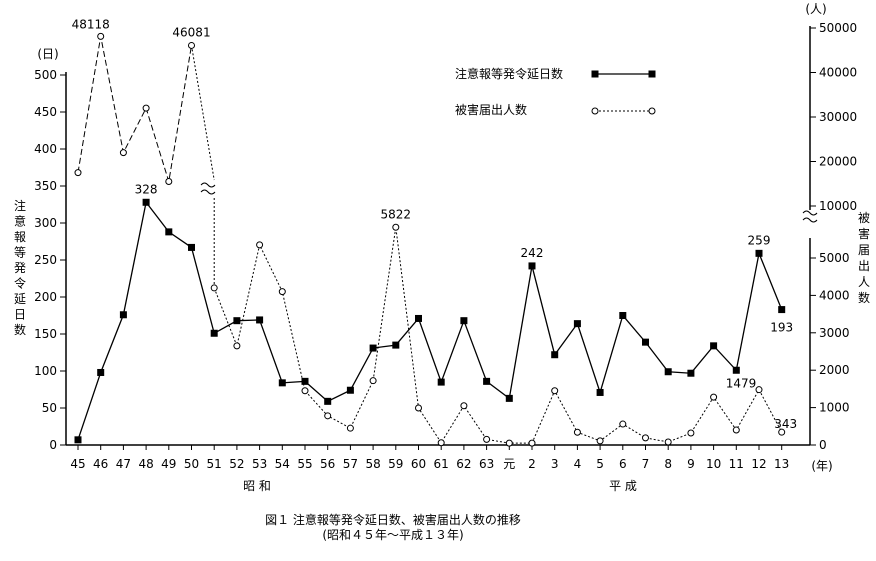 The height and width of the screenshot is (561, 876). Describe the element at coordinates (864, 266) in the screenshot. I see `right-axis-title-char: 出` at that location.